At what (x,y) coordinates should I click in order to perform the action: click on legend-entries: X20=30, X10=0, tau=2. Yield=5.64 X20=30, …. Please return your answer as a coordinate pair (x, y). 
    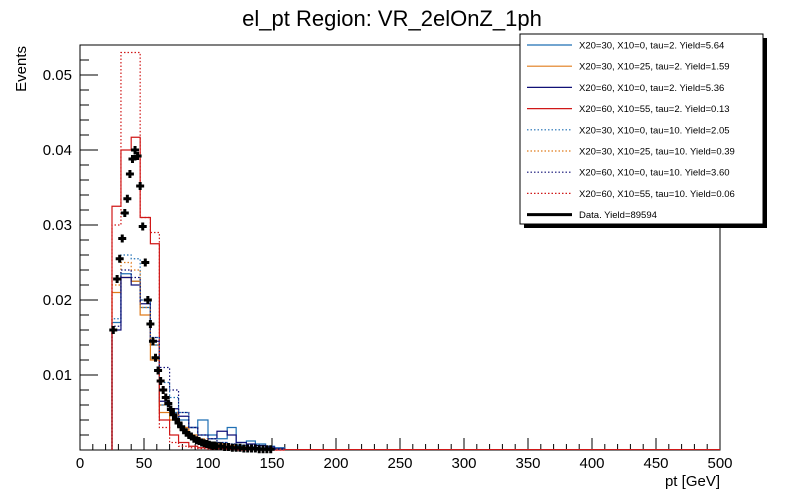
    Looking at the image, I should click on (631, 131).